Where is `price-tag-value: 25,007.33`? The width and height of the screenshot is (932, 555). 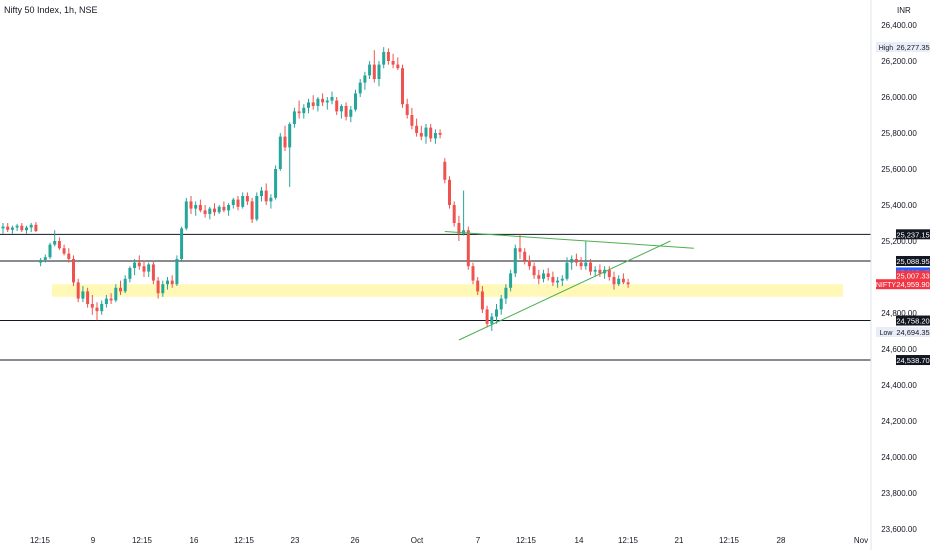
price-tag-value: 25,007.33 is located at coordinates (912, 276).